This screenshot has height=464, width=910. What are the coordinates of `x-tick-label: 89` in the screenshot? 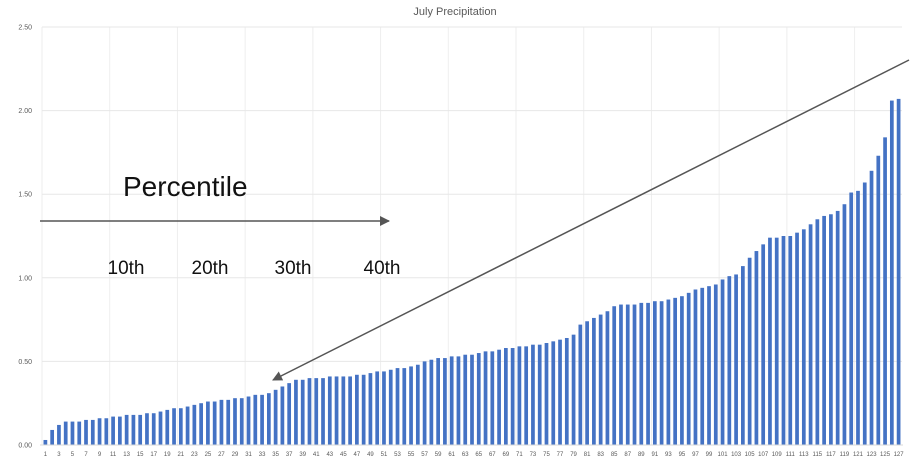 It's located at (641, 455).